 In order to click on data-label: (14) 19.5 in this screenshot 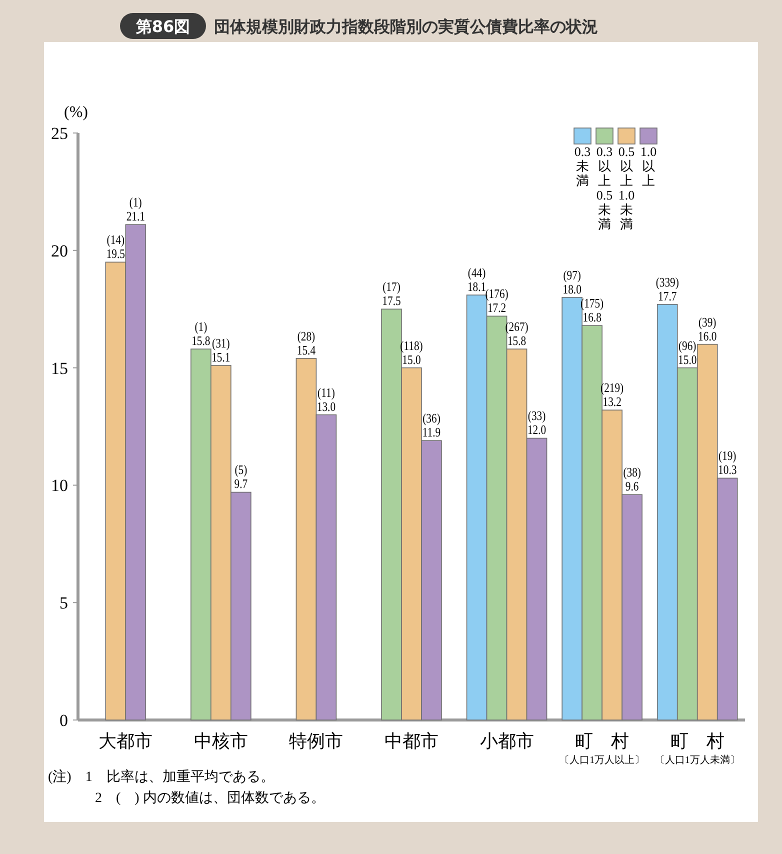, I will do `click(116, 247)`.